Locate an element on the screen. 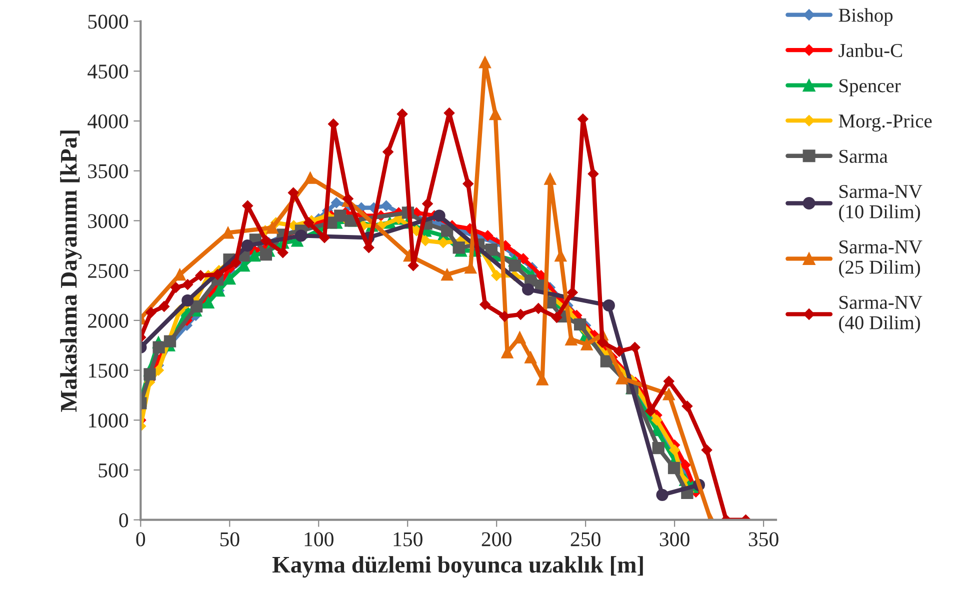 The width and height of the screenshot is (970, 608). legend-label: Sarma-NV (40 Dilim) is located at coordinates (880, 315).